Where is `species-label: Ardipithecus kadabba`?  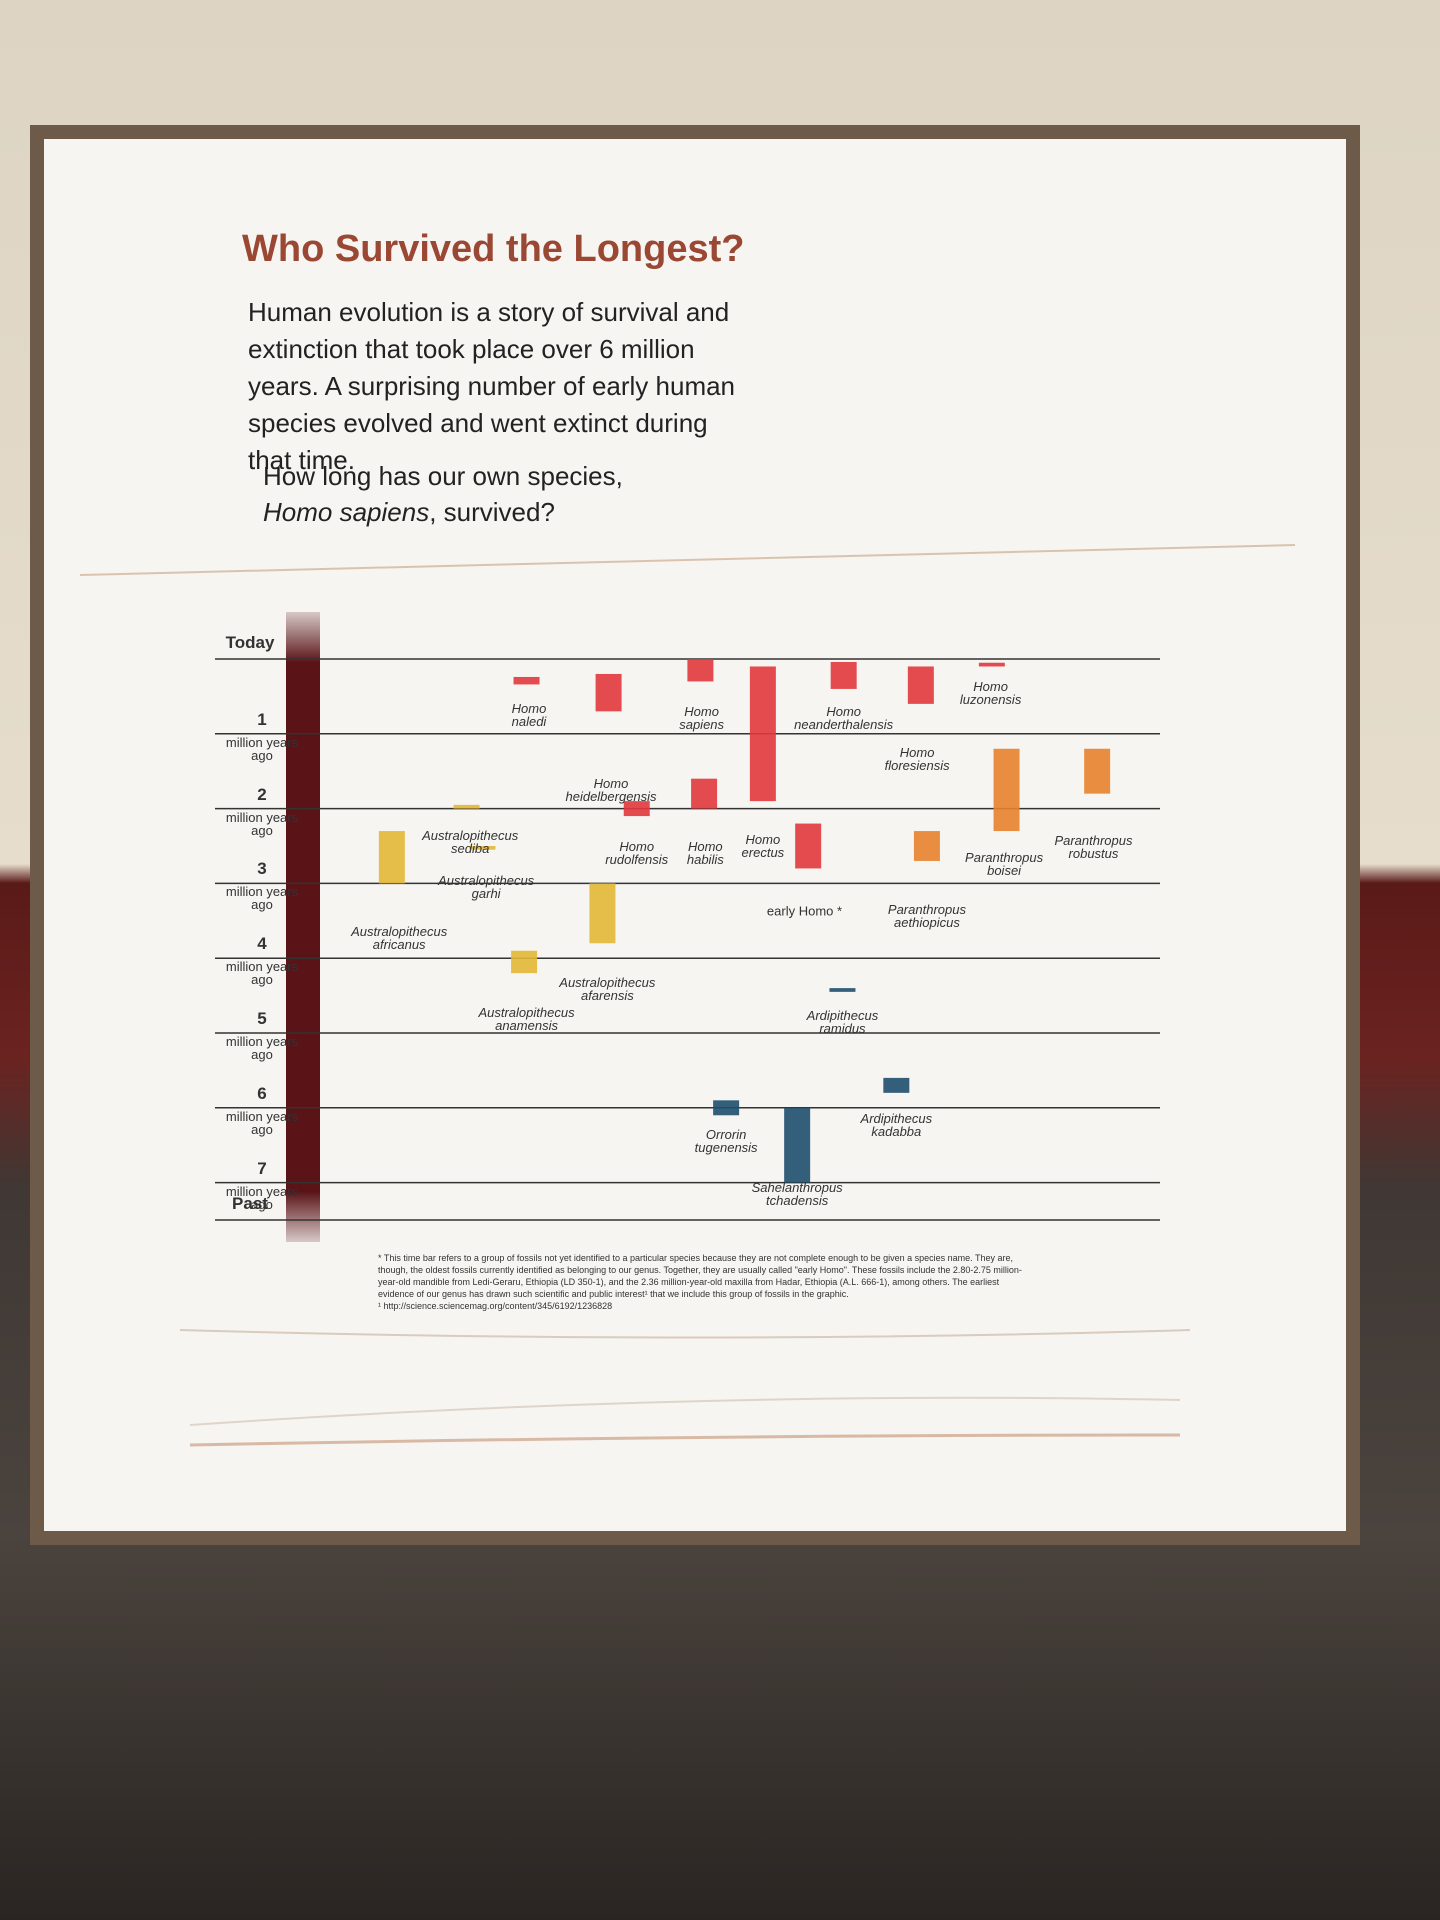
species-label: Ardipithecus kadabba is located at coordinates (896, 1125).